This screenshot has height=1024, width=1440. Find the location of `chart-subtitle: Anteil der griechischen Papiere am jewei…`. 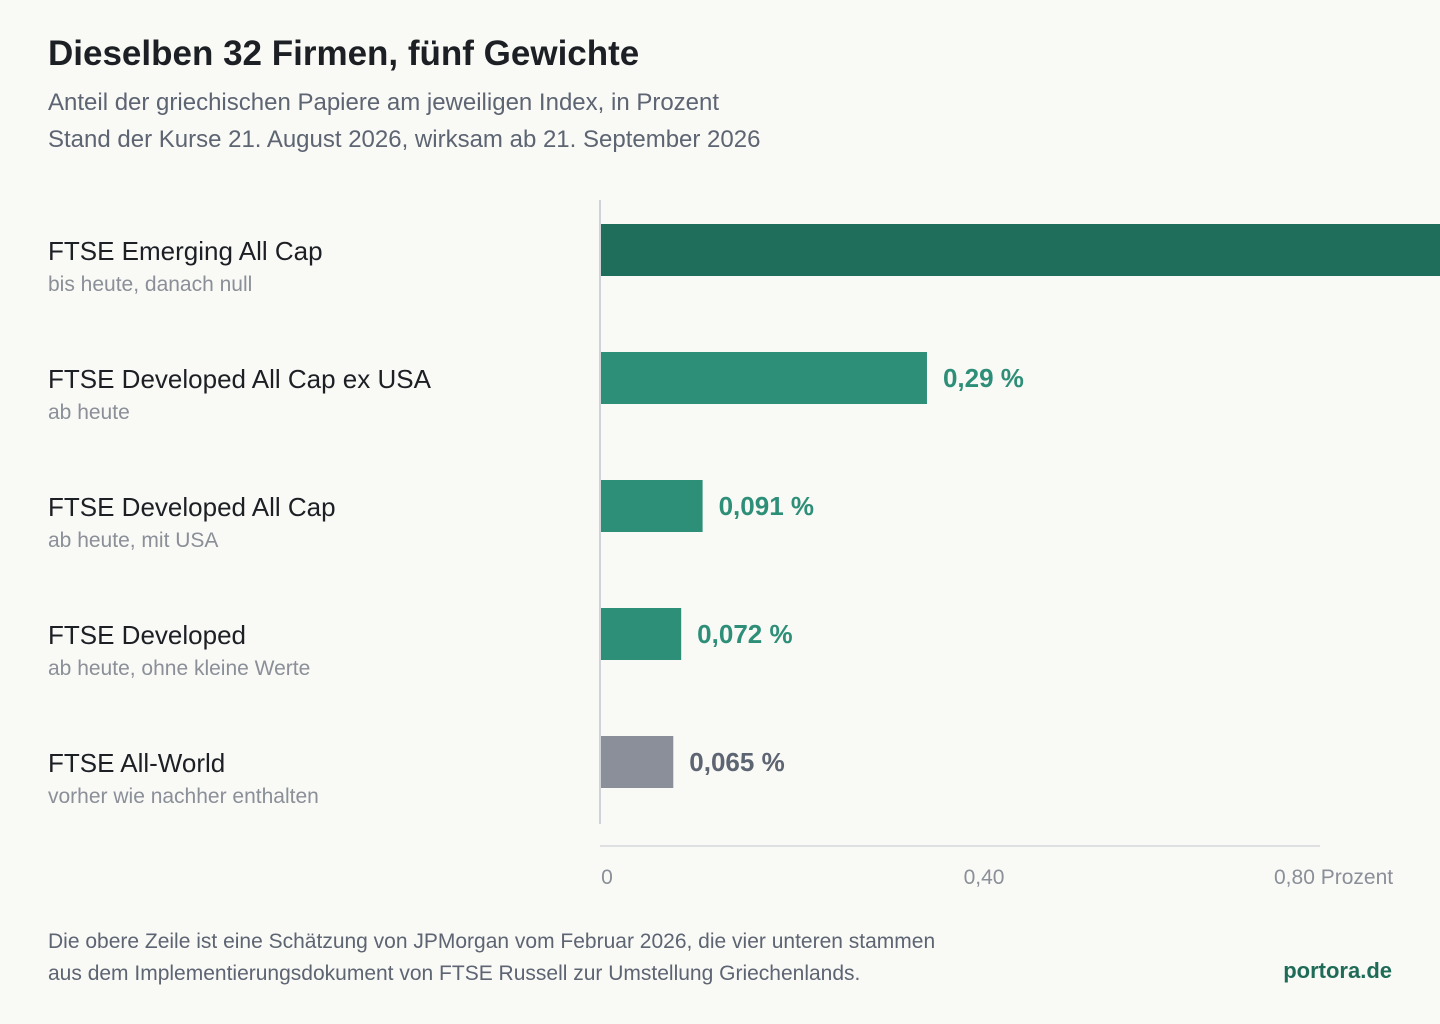

chart-subtitle: Anteil der griechischen Papiere am jewei… is located at coordinates (384, 102).